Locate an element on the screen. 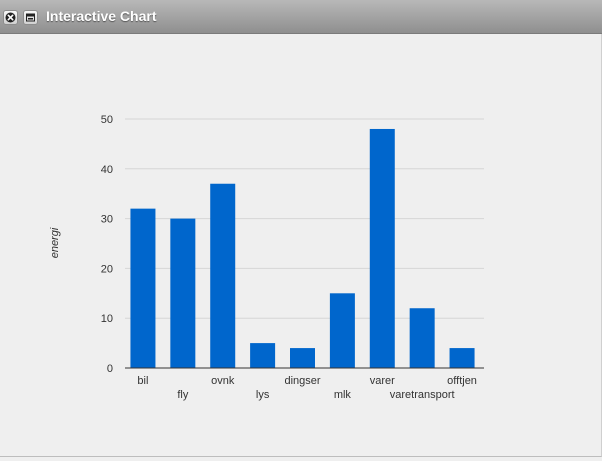  minimize-button is located at coordinates (30, 17).